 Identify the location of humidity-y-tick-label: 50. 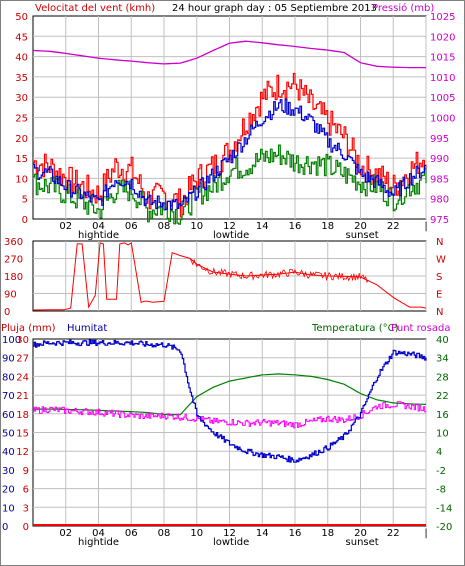
(8, 434).